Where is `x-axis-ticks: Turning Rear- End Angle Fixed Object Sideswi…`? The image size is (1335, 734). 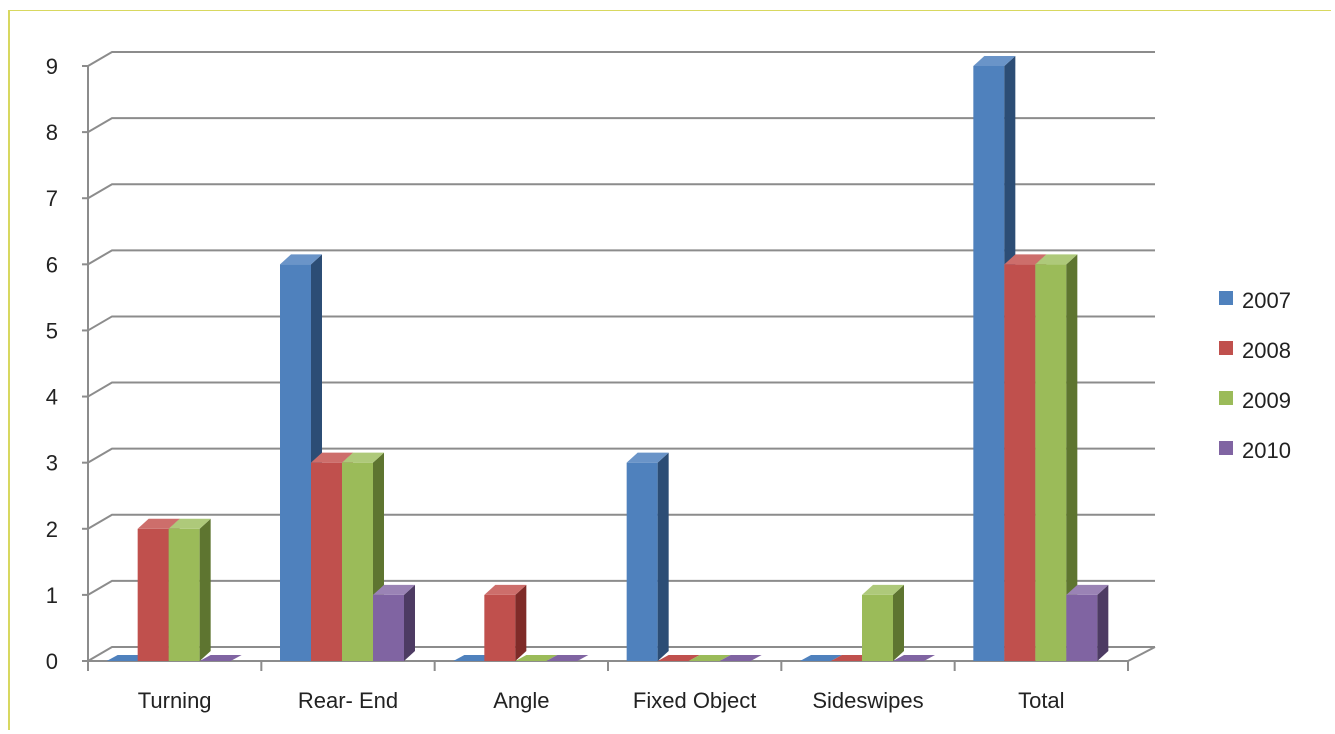 x-axis-ticks: Turning Rear- End Angle Fixed Object Sideswi… is located at coordinates (608, 687).